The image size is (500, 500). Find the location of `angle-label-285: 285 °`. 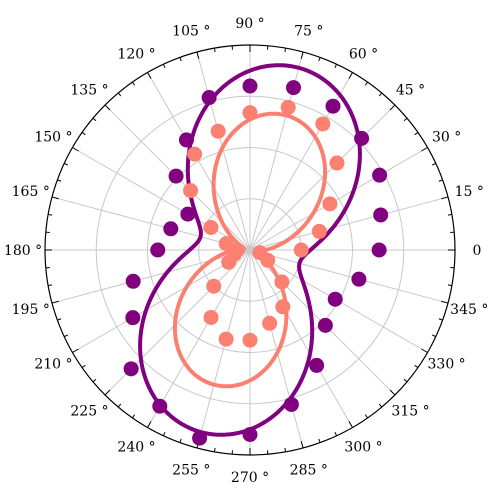

angle-label-285: 285 ° is located at coordinates (309, 470).